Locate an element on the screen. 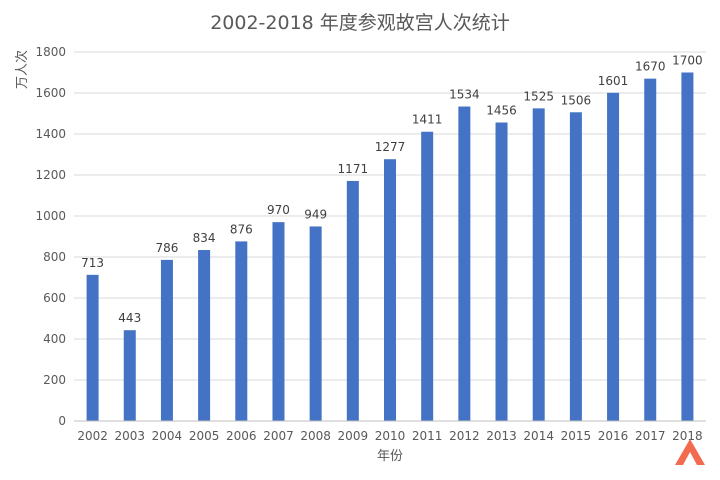 The image size is (720, 480). data-label-2018: 1700 is located at coordinates (687, 61).